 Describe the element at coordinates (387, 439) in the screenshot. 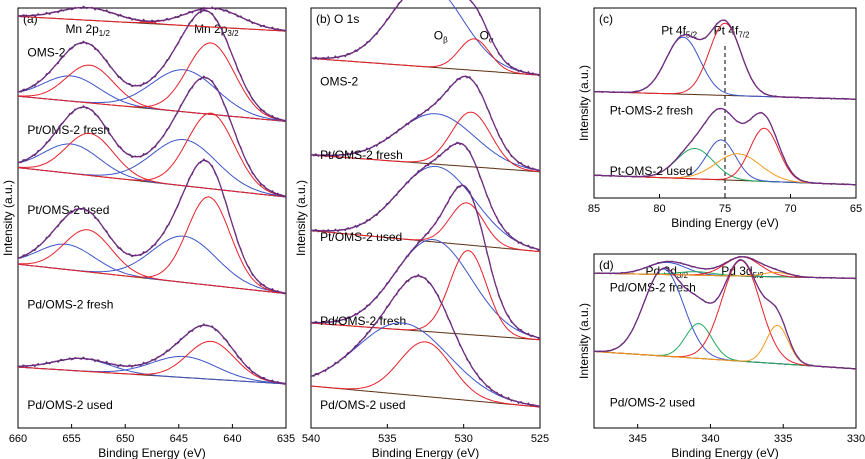

I see `x-tick-label: 535` at that location.